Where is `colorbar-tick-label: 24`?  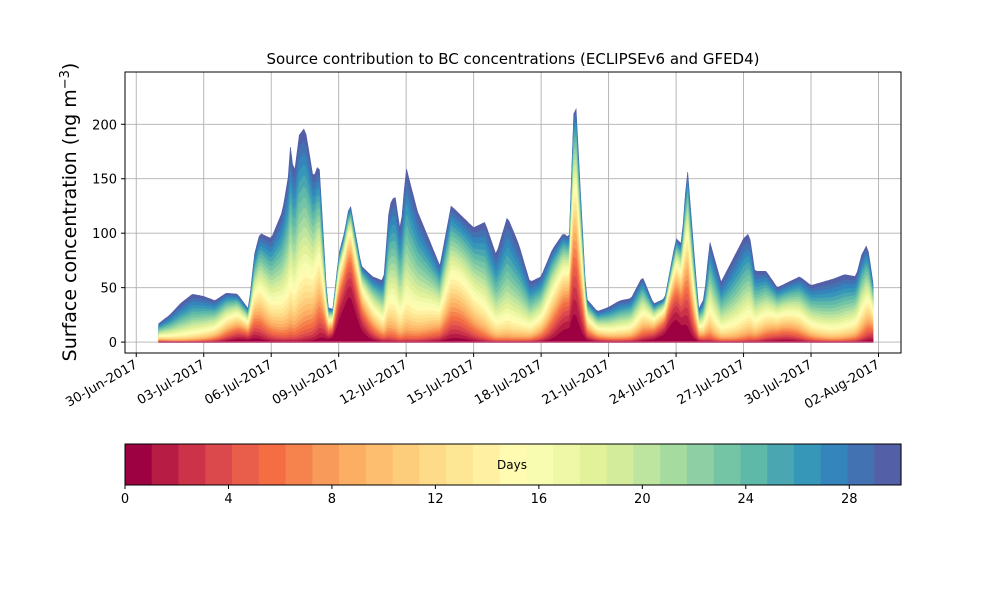
colorbar-tick-label: 24 is located at coordinates (746, 499).